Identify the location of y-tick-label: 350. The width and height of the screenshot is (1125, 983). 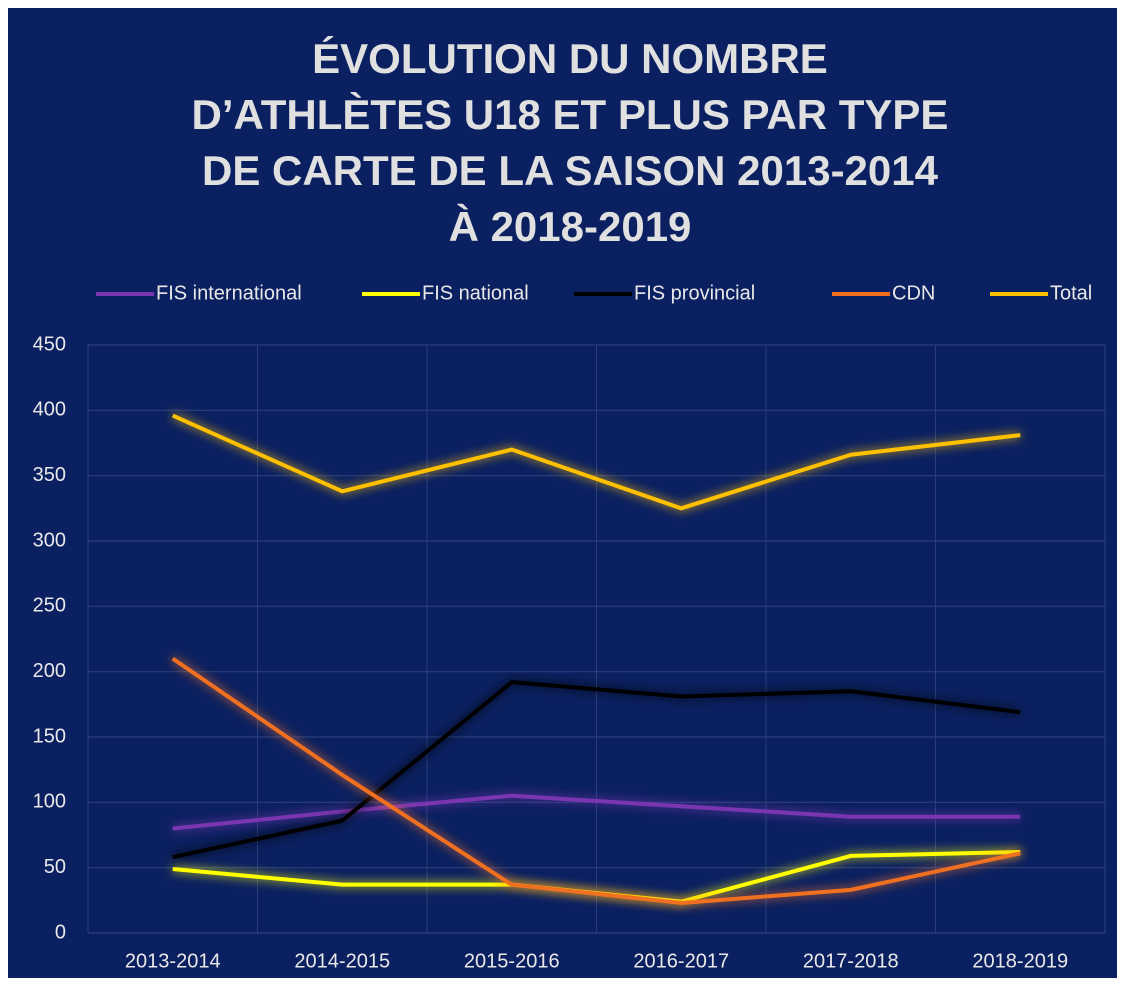
(49, 475).